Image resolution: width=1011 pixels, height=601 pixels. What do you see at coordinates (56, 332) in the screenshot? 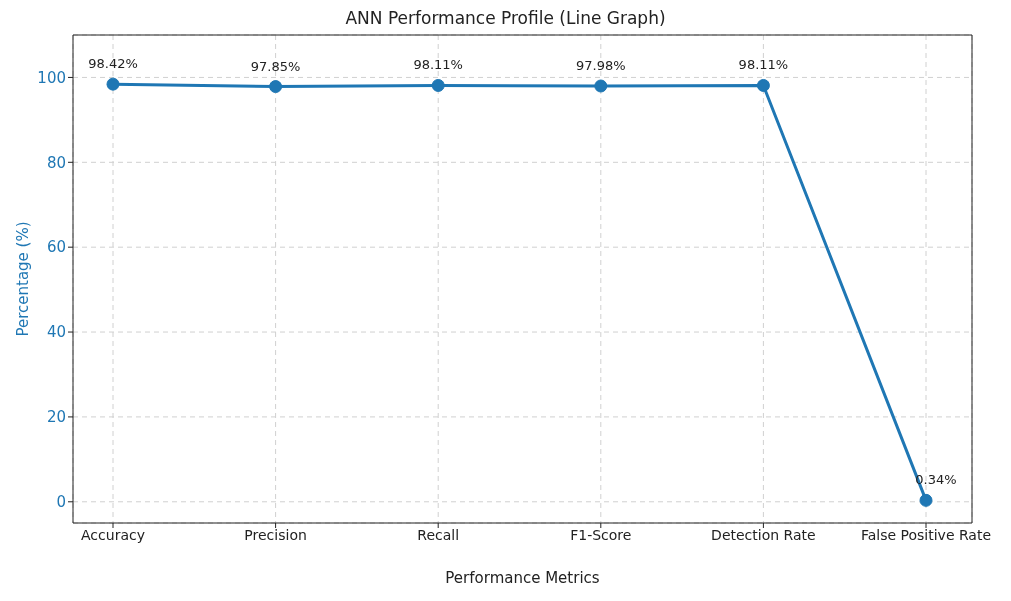
I see `y-tick-label: 40` at bounding box center [56, 332].